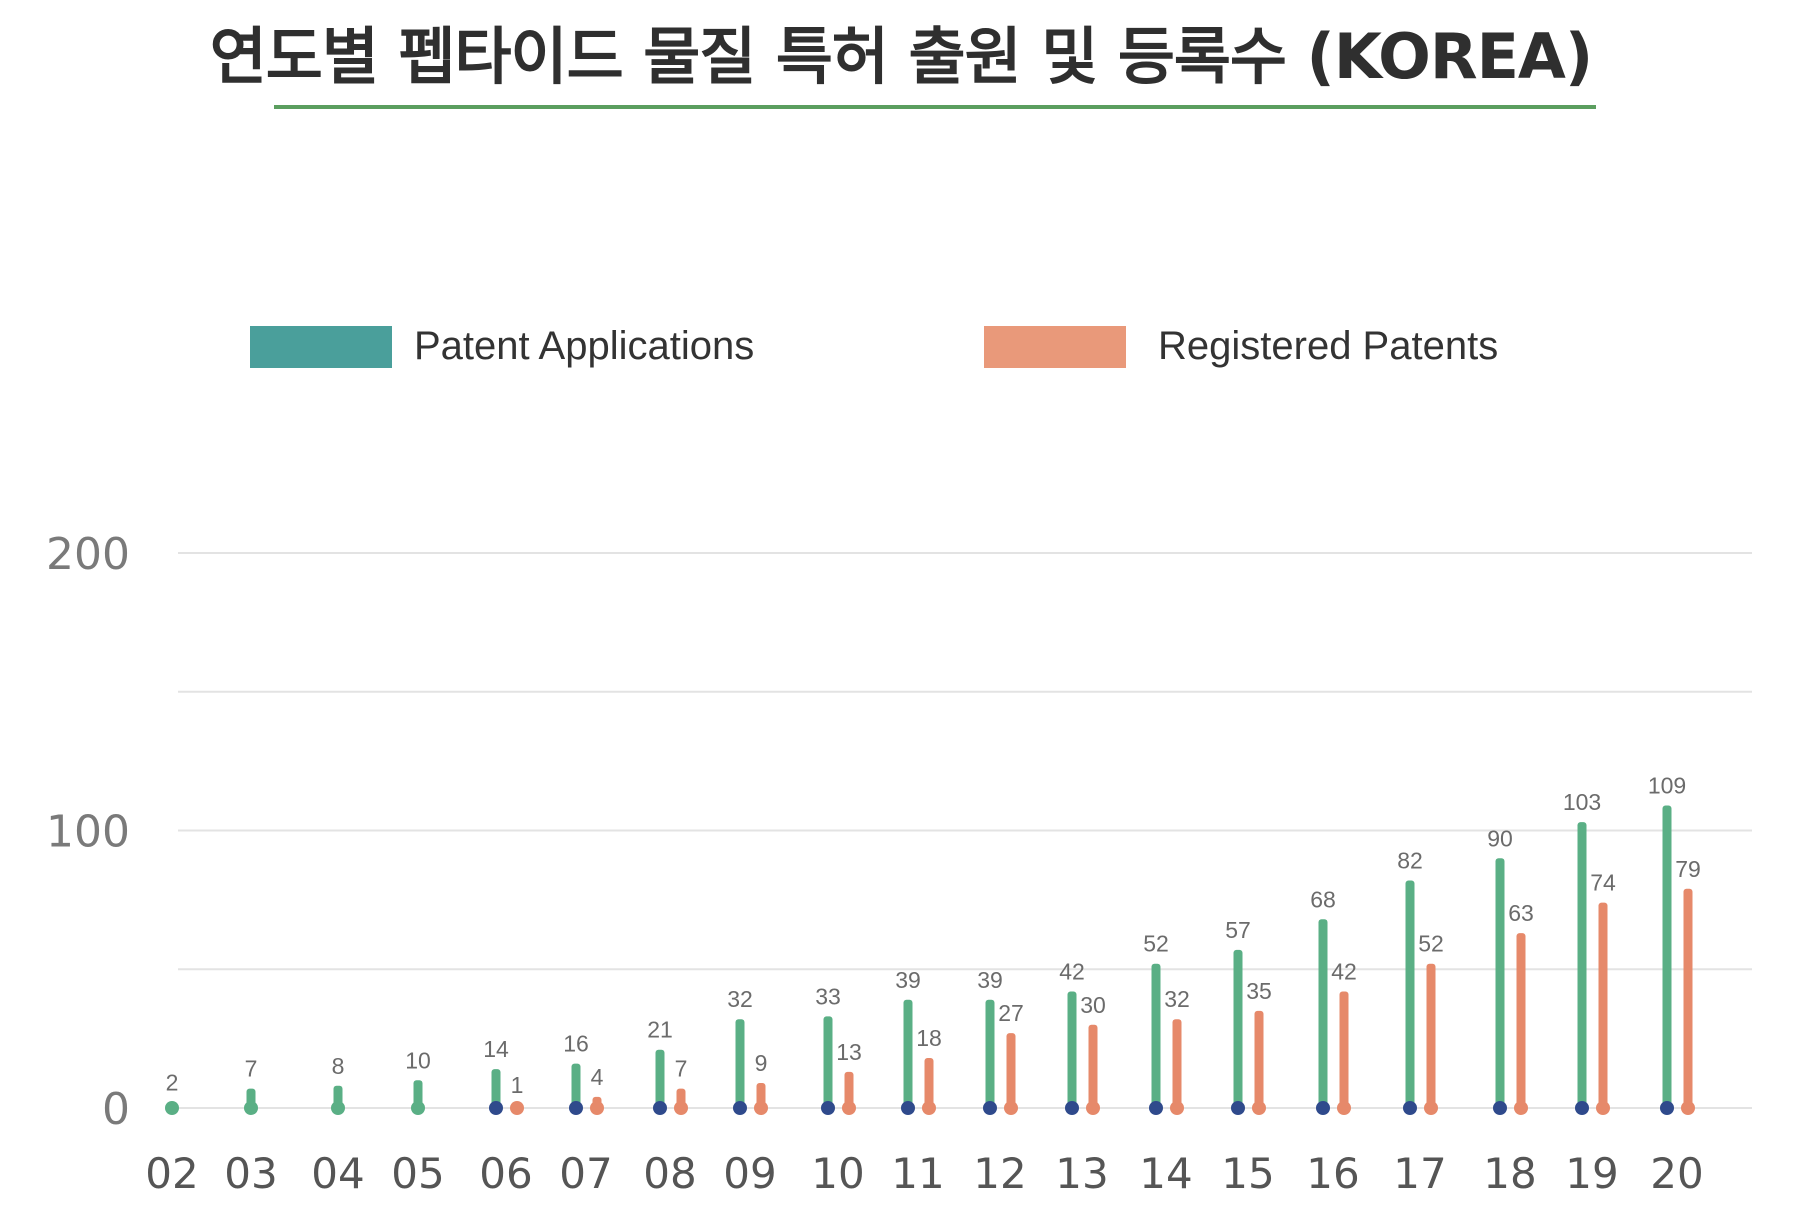  What do you see at coordinates (172, 1082) in the screenshot?
I see `data-label-applications-02: 2` at bounding box center [172, 1082].